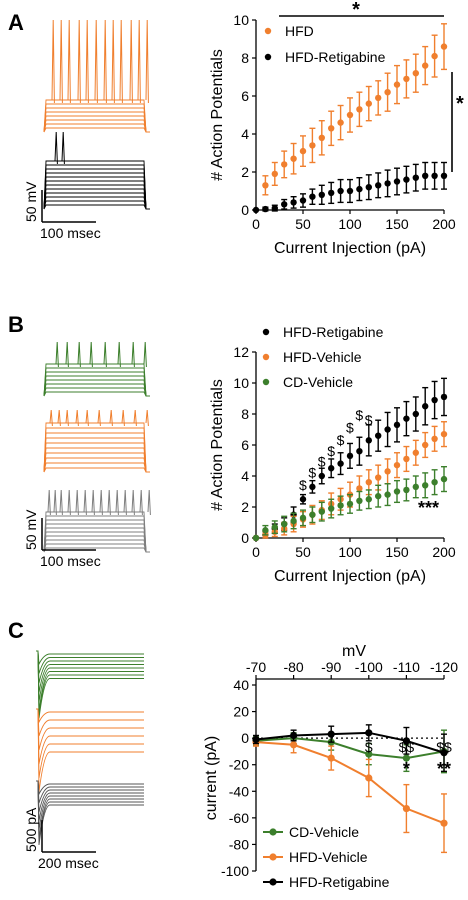  What do you see at coordinates (293, 667) in the screenshot?
I see `x-tick-label: -80` at bounding box center [293, 667].